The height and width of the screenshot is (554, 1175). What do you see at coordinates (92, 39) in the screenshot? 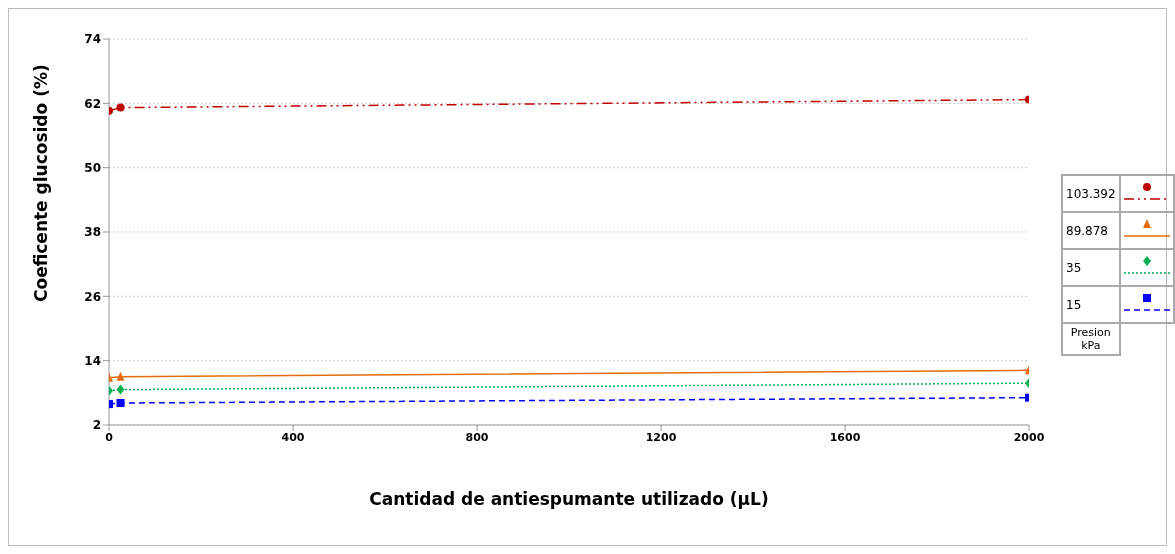
I see `y-tick-label: 74` at bounding box center [92, 39].